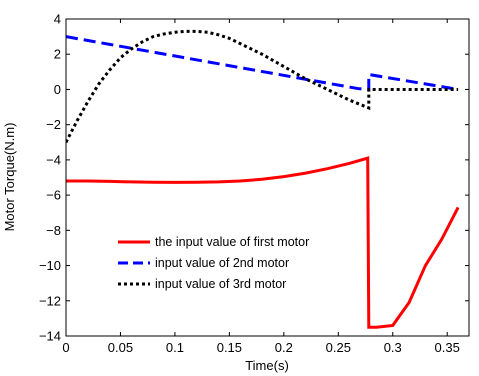 The image size is (479, 376). I want to click on x-tick-label: 0.1, so click(175, 347).